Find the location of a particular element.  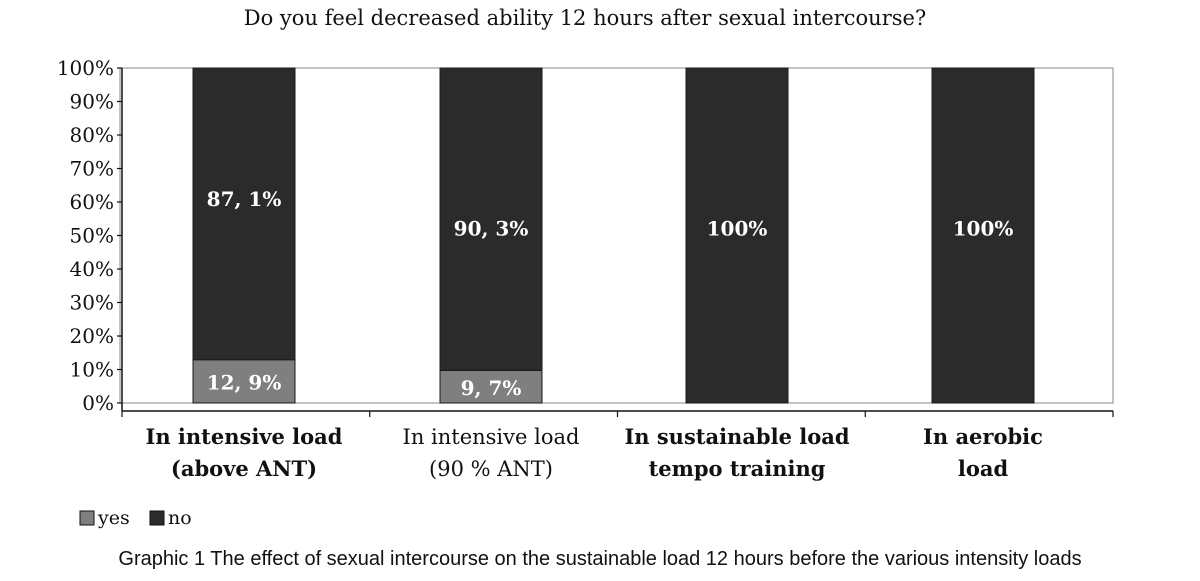

bar-data-label: 12, 9% is located at coordinates (244, 382).